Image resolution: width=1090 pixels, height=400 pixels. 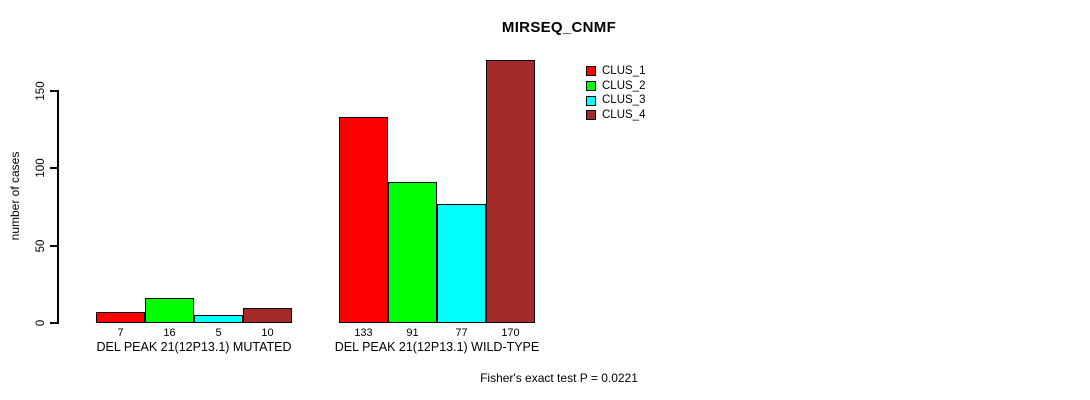 I want to click on bar-clus_3-group1, so click(x=218, y=319).